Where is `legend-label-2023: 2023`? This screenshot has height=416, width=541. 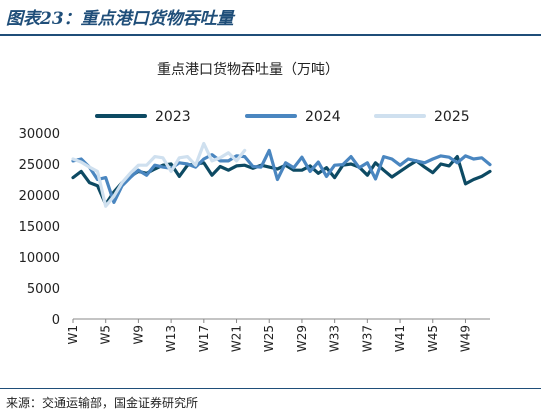 legend-label-2023: 2023 is located at coordinates (173, 117).